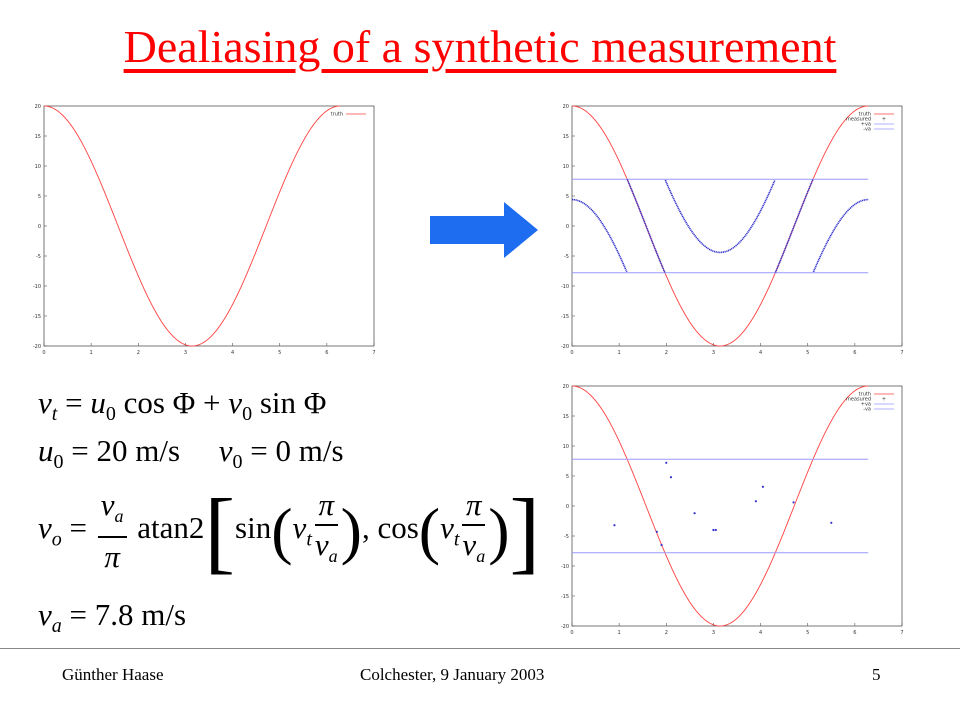 This screenshot has width=960, height=720. I want to click on plot-truth-only: 0 1 2 3 4 5 6 7 20 15 10 5 0 -5 -10 -15 -20 truth, so click(204, 230).